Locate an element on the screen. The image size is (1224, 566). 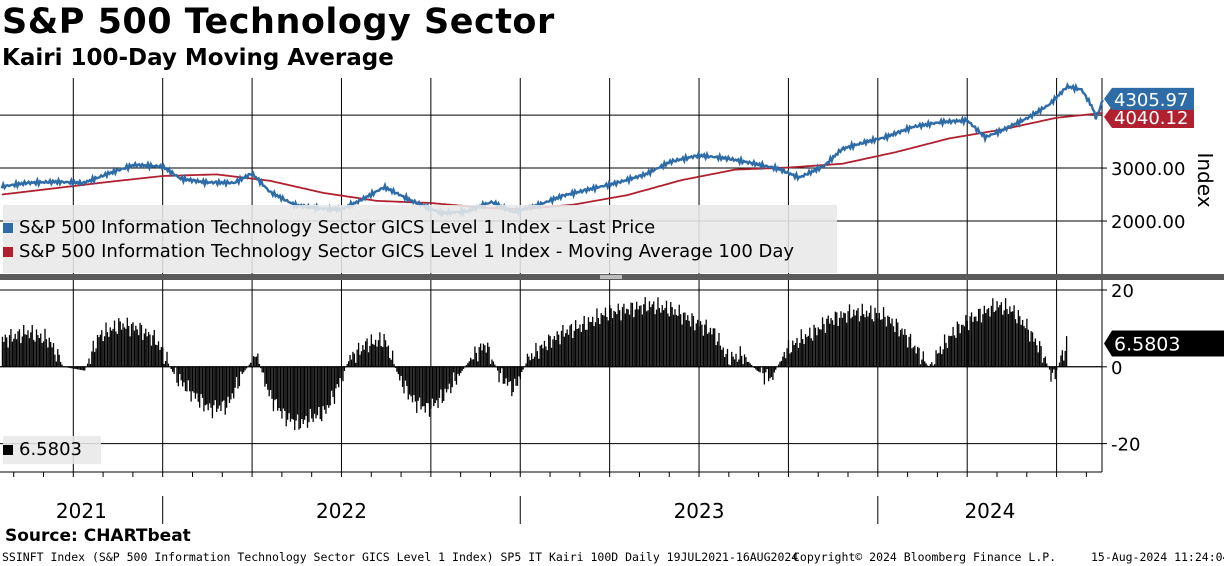
y-axis-title: Index is located at coordinates (1205, 179).